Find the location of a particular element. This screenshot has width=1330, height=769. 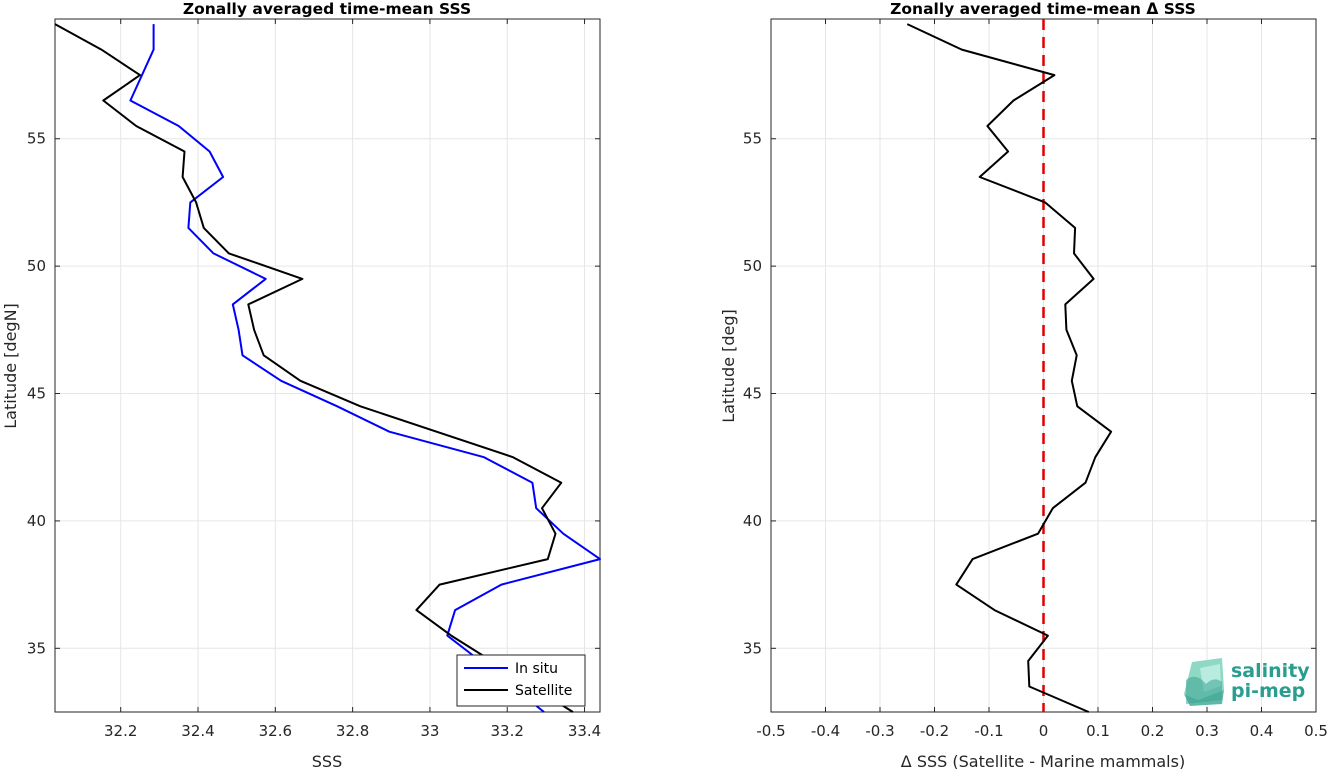

x-tick-label: 32.6 is located at coordinates (275, 731).